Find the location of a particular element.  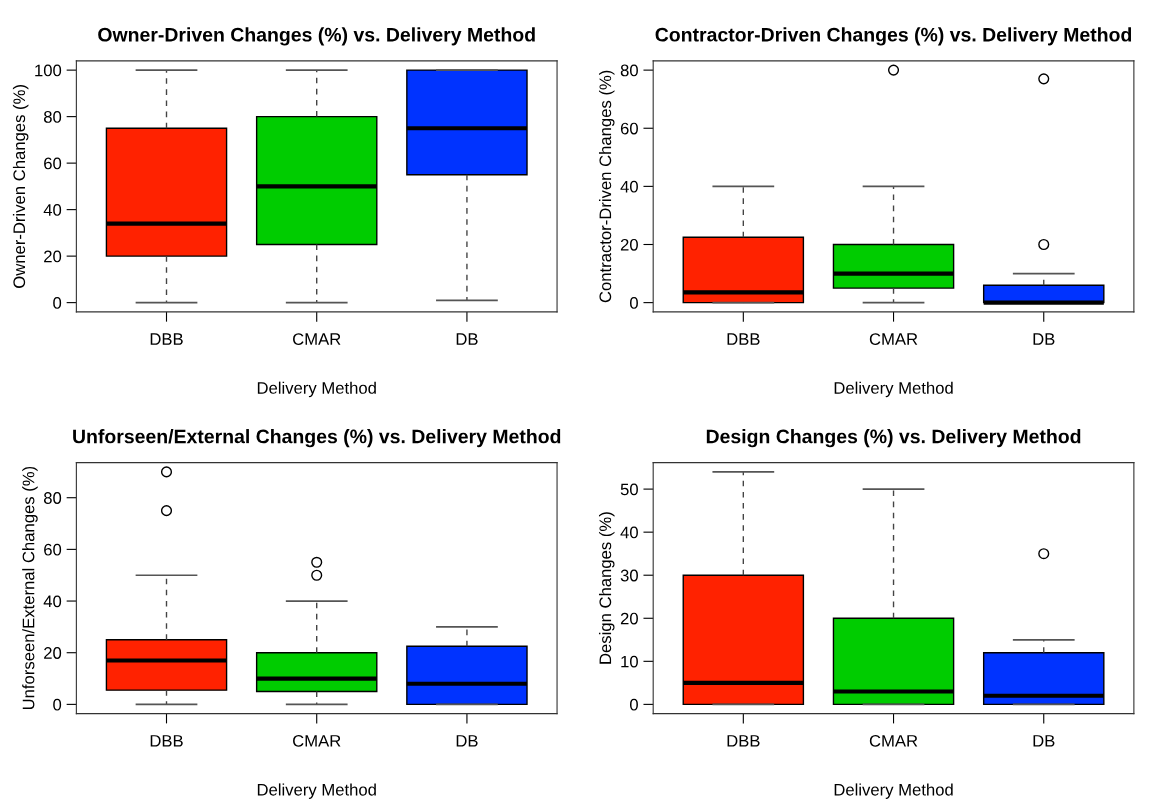

chart-title: Unforseen/External Changes (%) vs. Delivery Method is located at coordinates (317, 438).